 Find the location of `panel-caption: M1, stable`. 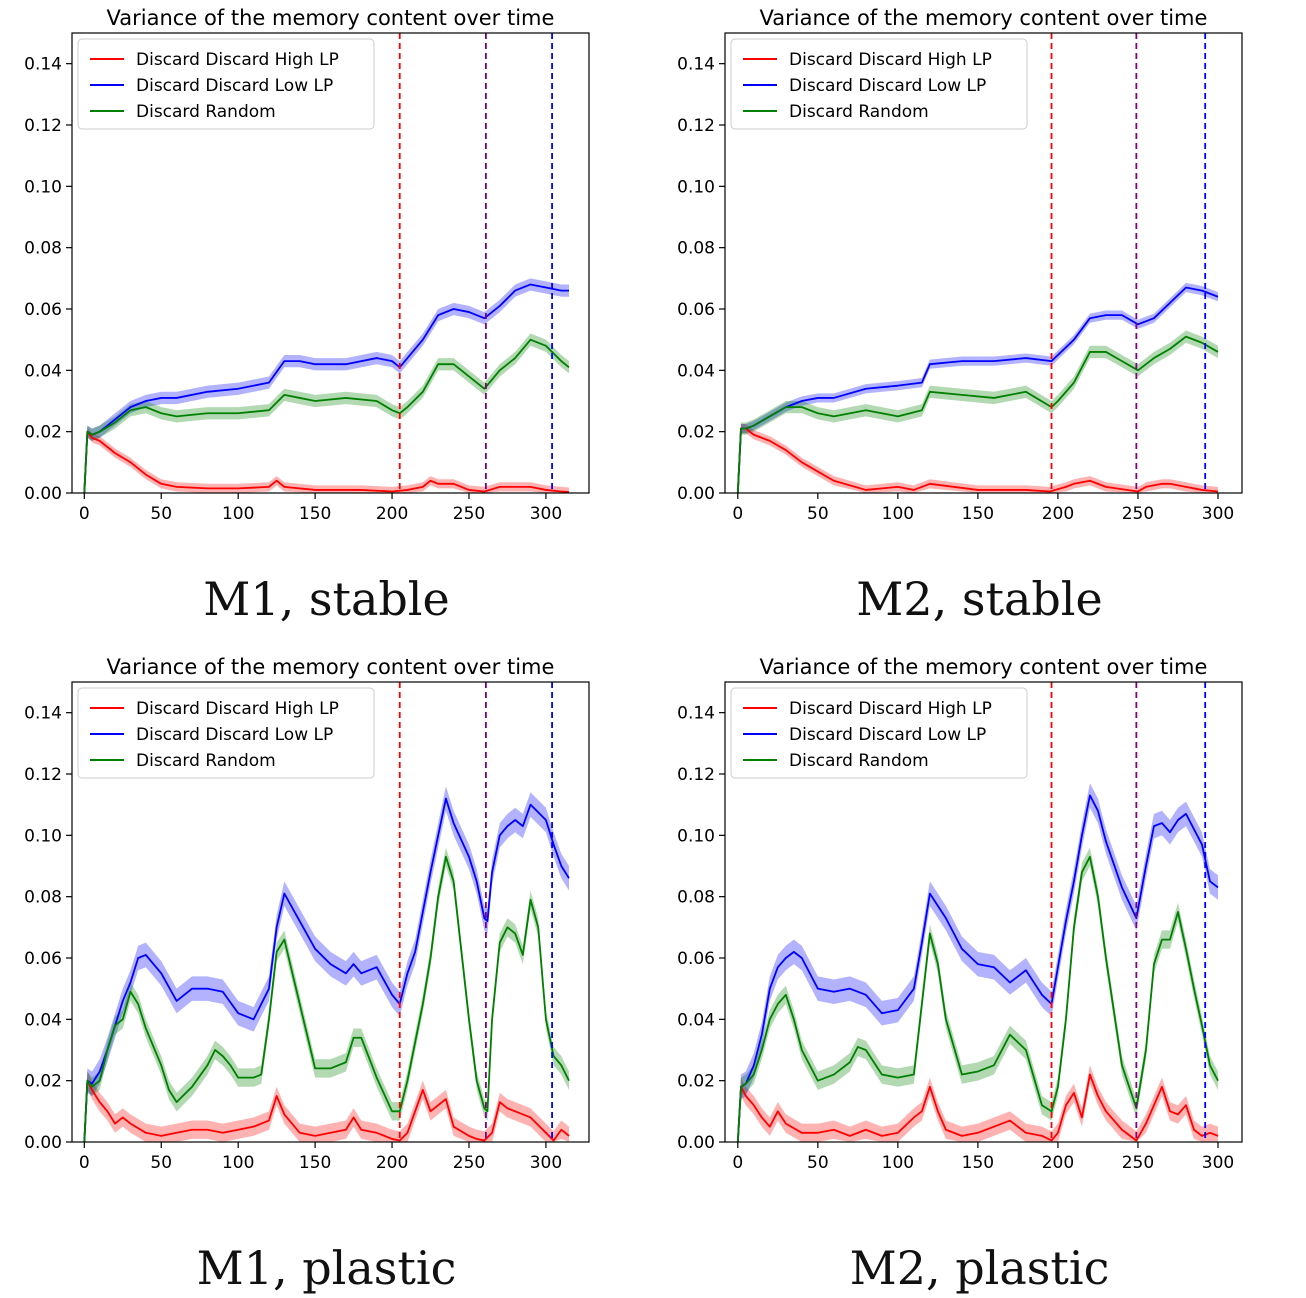

panel-caption: M1, stable is located at coordinates (326, 599).